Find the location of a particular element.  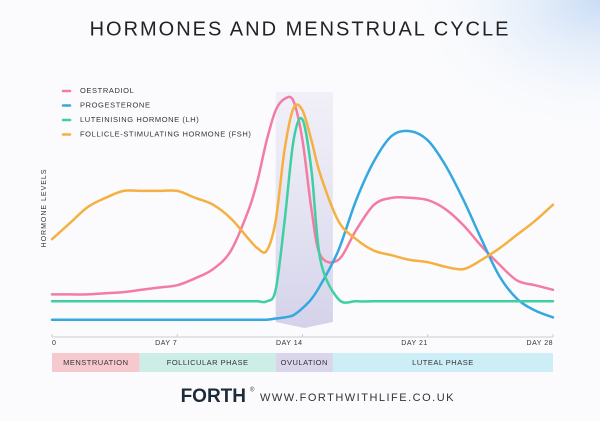

x-tick-label: 0 is located at coordinates (54, 343).